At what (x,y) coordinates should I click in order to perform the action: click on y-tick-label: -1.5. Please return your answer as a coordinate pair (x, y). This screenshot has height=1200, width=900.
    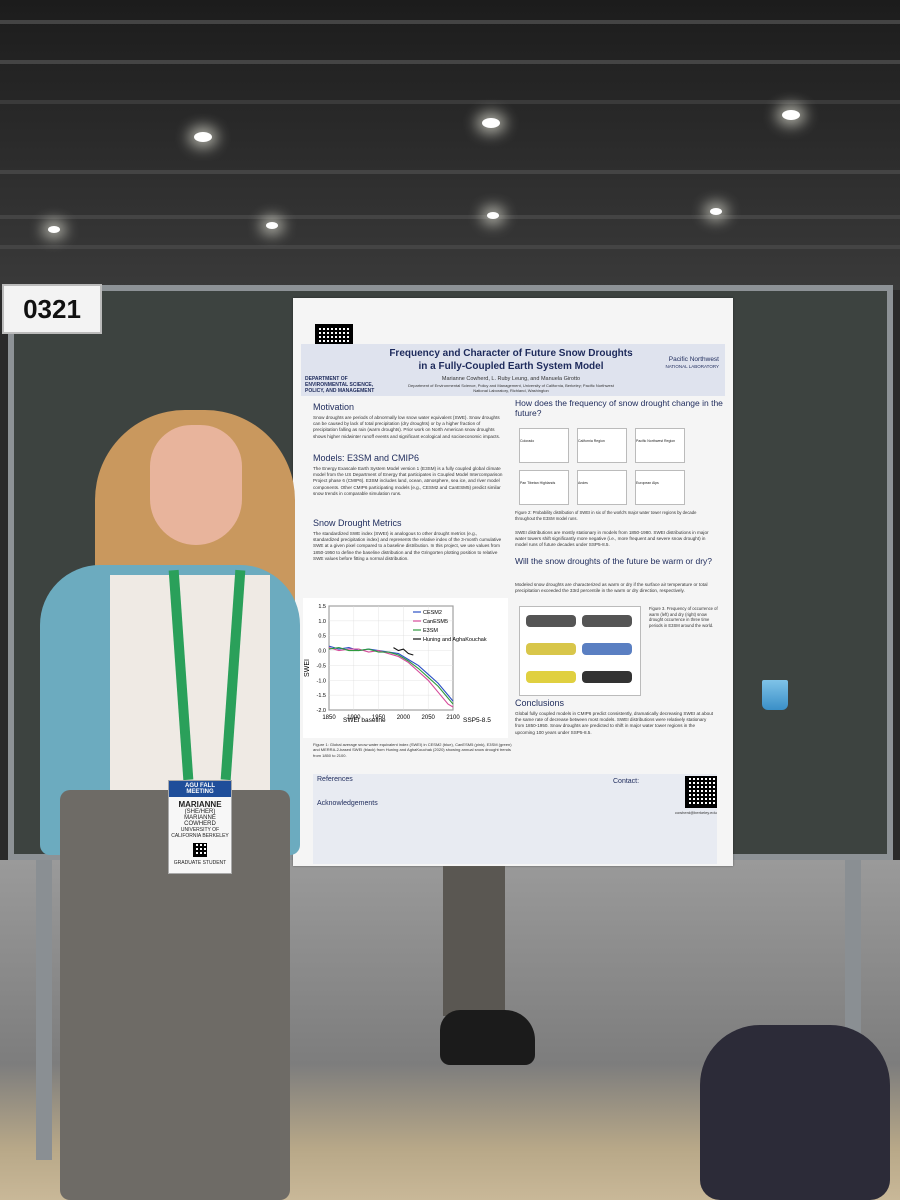
    Looking at the image, I should click on (321, 696).